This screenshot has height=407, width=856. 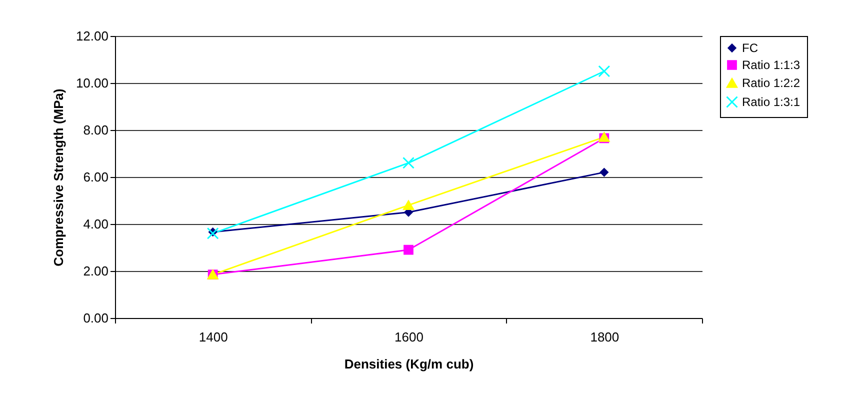 What do you see at coordinates (95, 177) in the screenshot?
I see `y-tick-label: 6.00` at bounding box center [95, 177].